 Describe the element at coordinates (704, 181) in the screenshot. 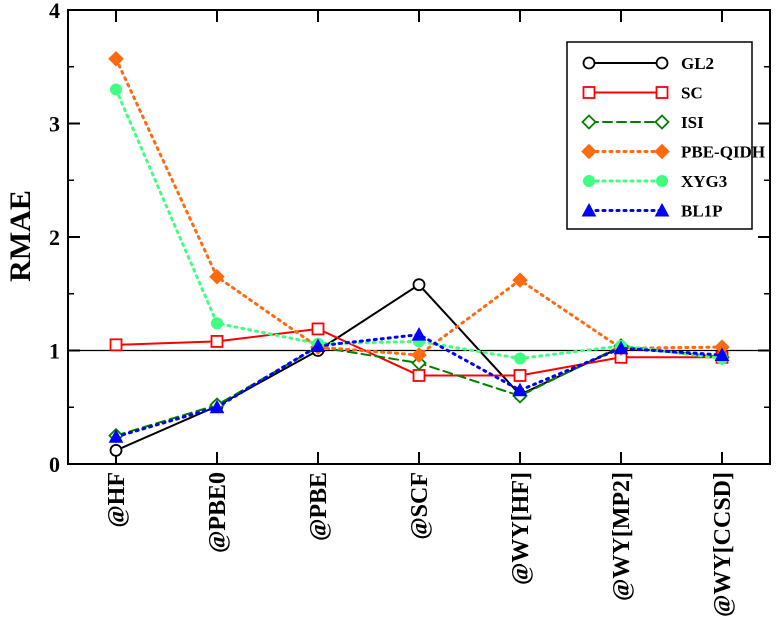

I see `legend-label-xyg3: XYG3` at that location.